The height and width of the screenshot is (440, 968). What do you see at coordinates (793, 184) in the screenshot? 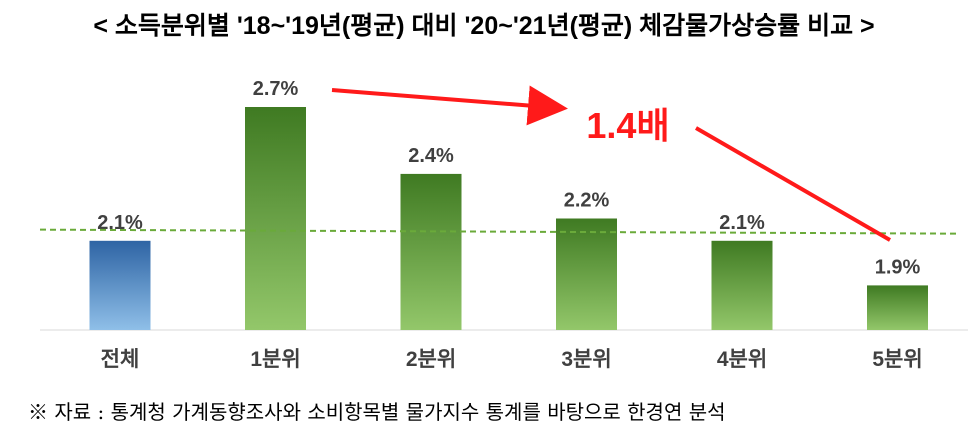
I see `arrow-to-5th-quintile` at bounding box center [793, 184].